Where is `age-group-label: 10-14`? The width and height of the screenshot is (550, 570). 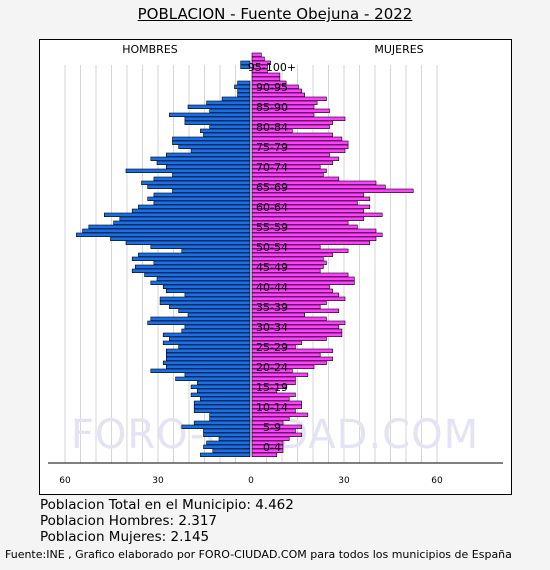
age-group-label: 10-14 is located at coordinates (272, 407).